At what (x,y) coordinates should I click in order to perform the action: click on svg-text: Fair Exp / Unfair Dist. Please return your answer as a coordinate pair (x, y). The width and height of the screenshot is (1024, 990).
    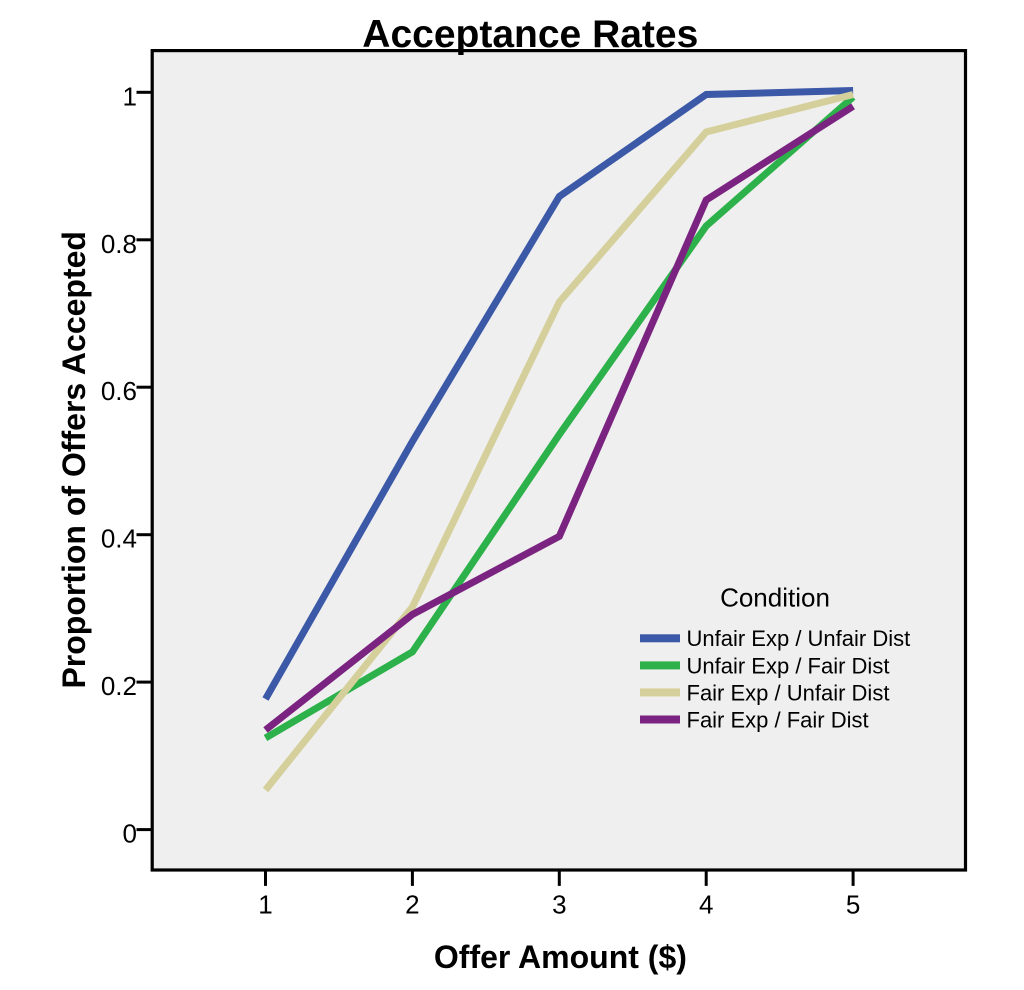
    Looking at the image, I should click on (788, 692).